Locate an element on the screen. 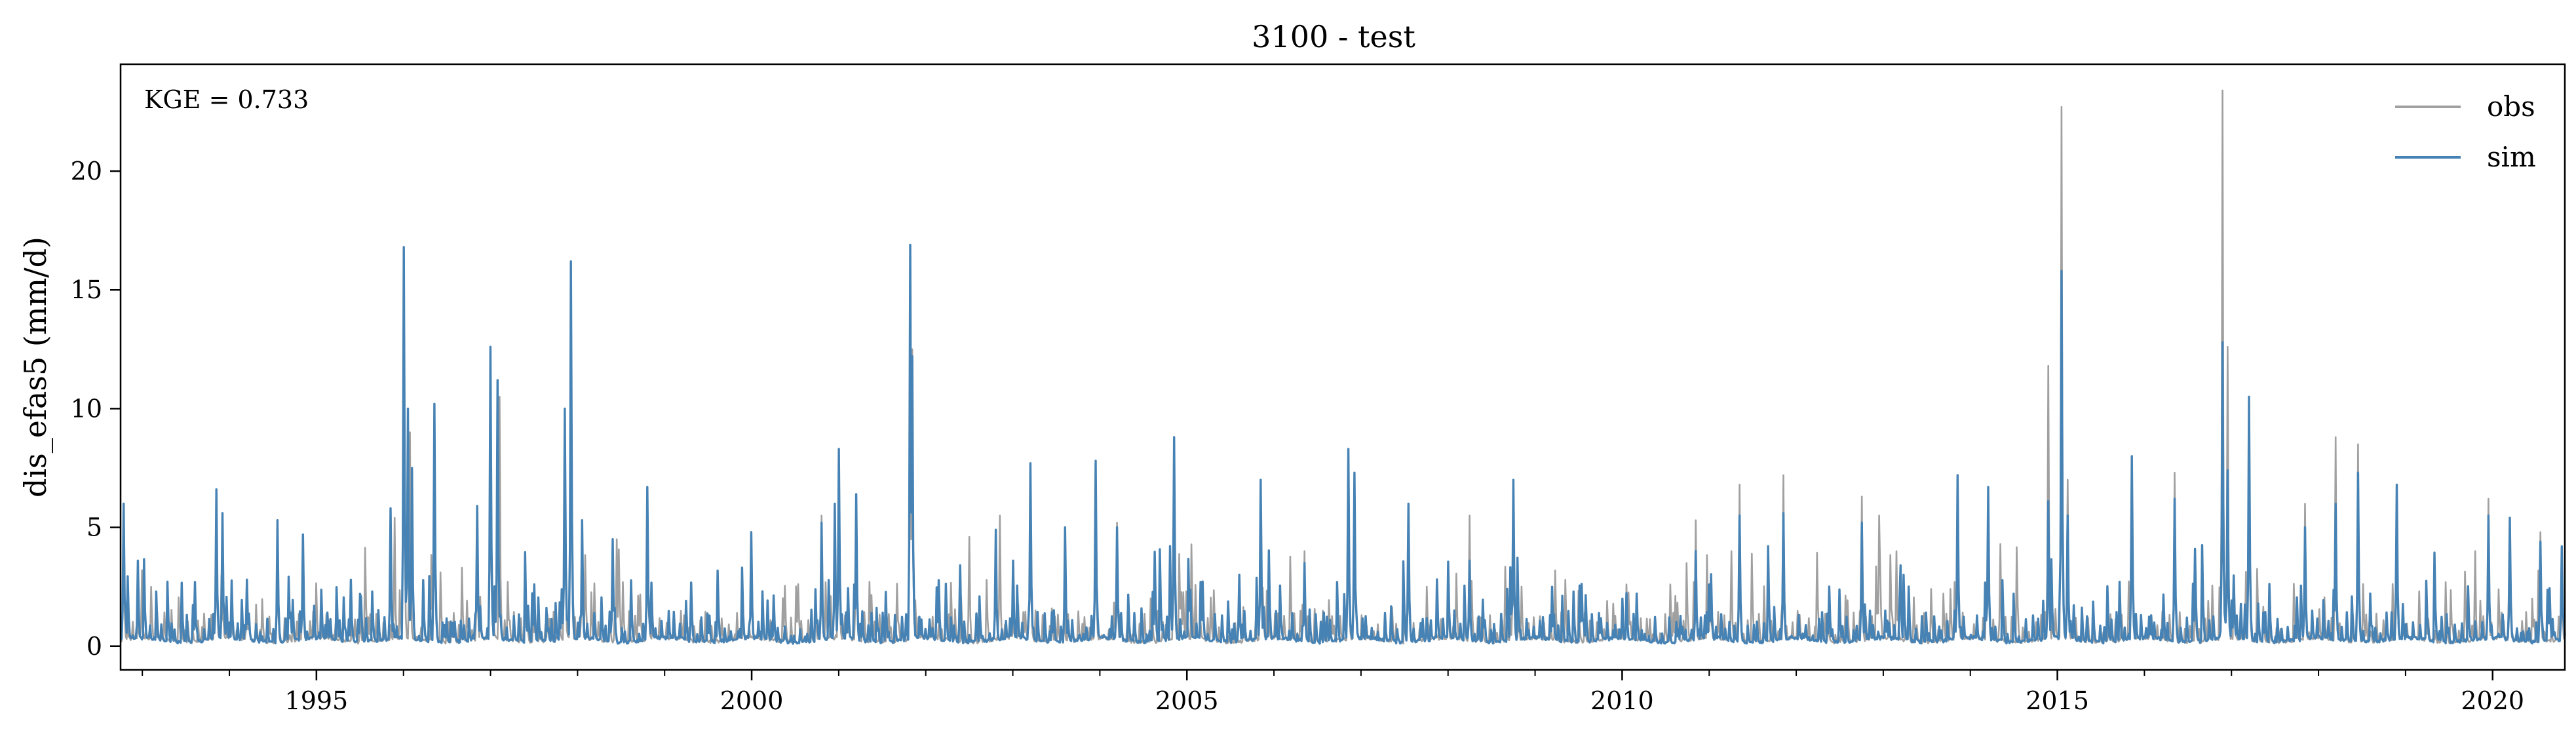  x-tick-label: 2015 is located at coordinates (2057, 700).